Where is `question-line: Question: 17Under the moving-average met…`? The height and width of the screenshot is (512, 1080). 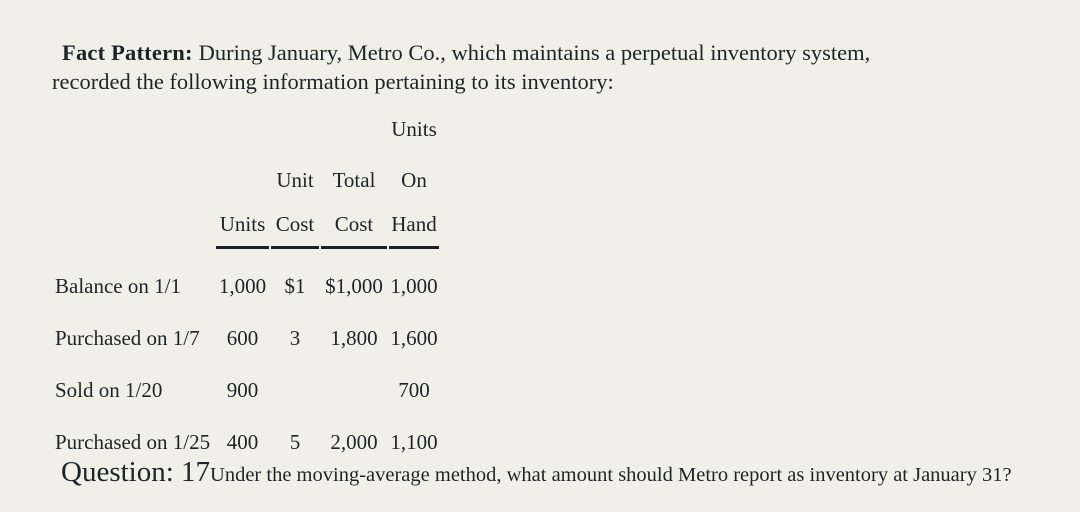 question-line: Question: 17Under the moving-average met… is located at coordinates (536, 472).